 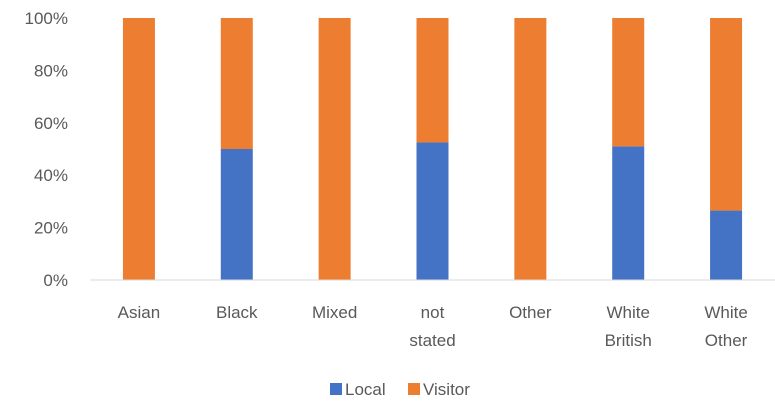 What do you see at coordinates (336, 389) in the screenshot?
I see `legend-swatch-local` at bounding box center [336, 389].